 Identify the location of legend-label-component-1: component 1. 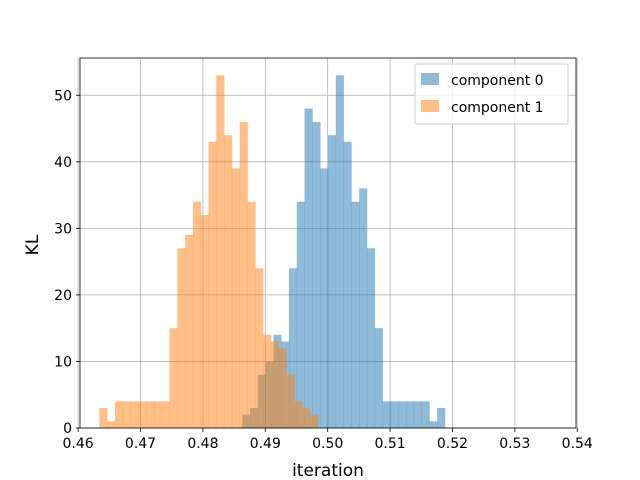
(497, 108).